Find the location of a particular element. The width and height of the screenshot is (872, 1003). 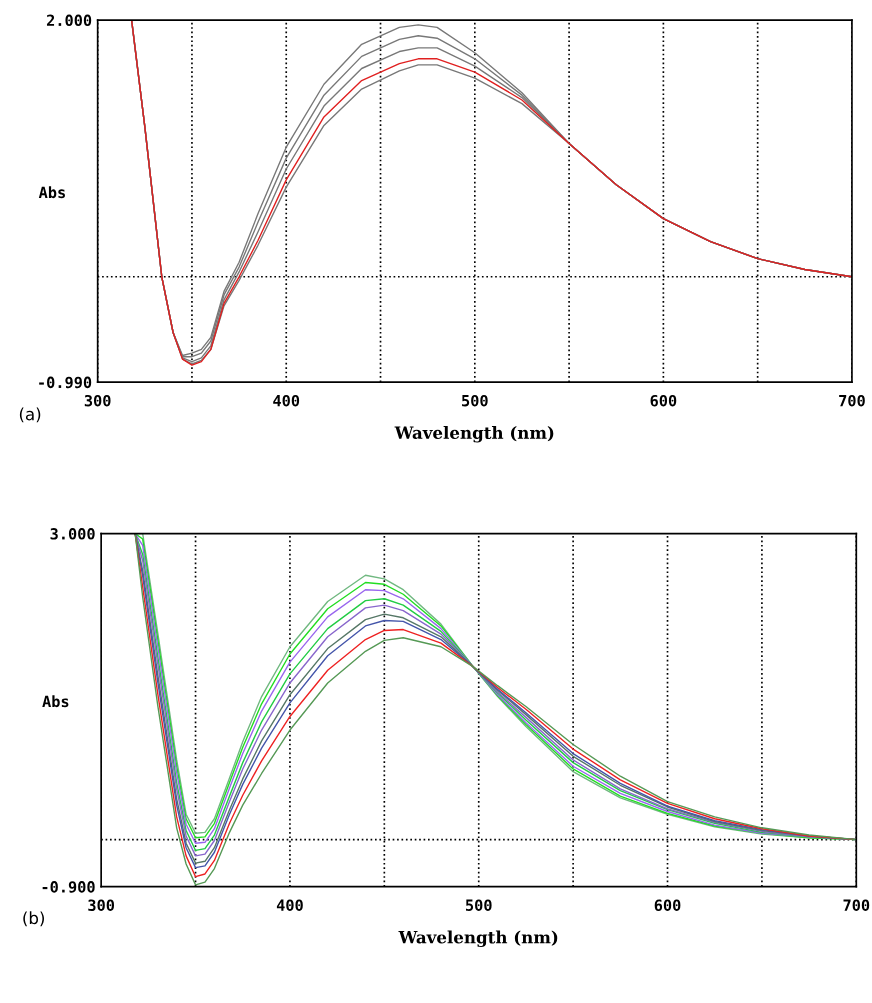

y-tick-label: -0.900 is located at coordinates (68, 887).